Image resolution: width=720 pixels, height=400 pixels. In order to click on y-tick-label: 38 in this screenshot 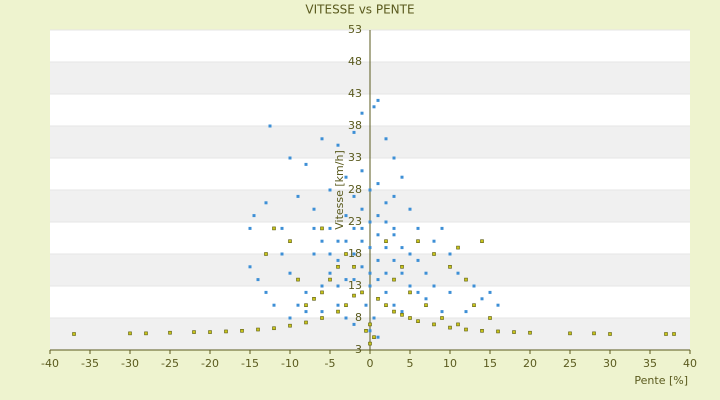, I will do `click(355, 125)`.